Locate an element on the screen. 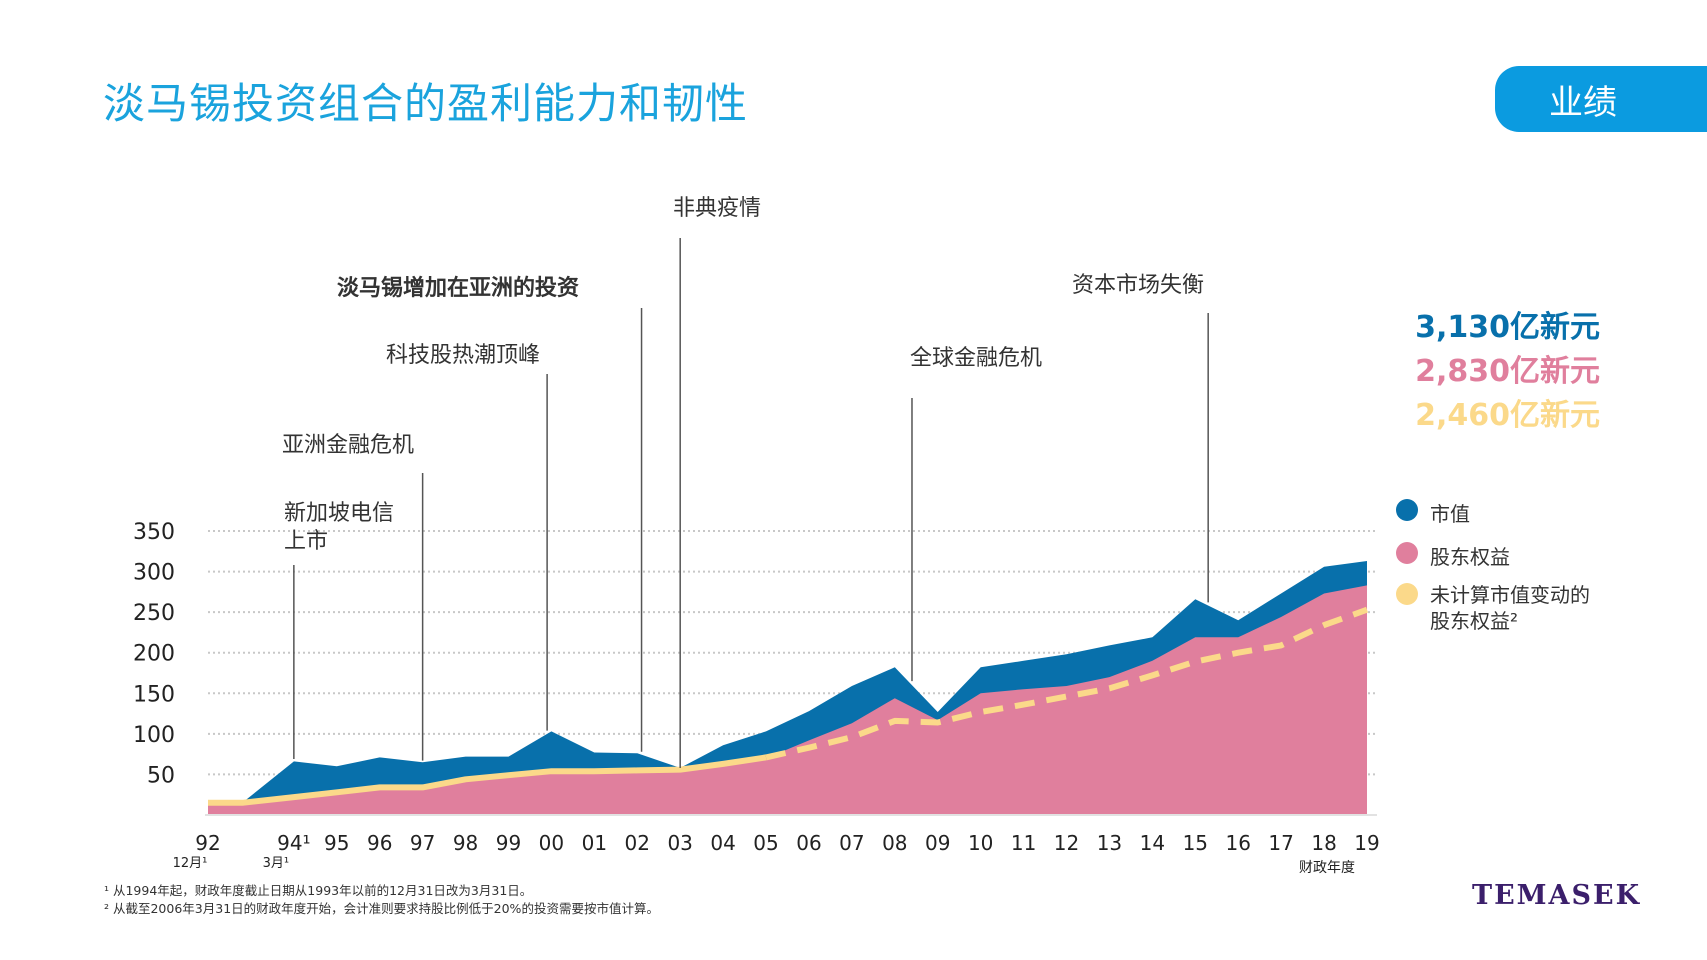 The height and width of the screenshot is (960, 1707). x-tick-label: 03 is located at coordinates (679, 843).